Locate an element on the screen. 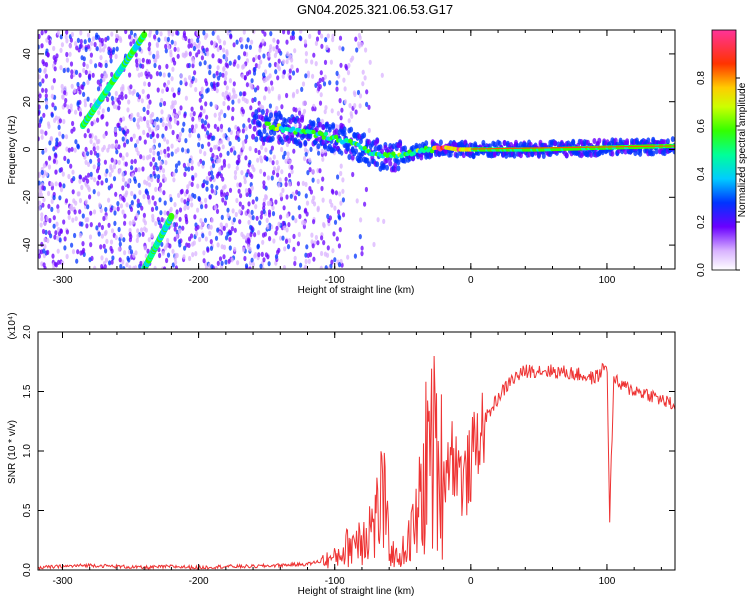 This screenshot has width=750, height=600. ridge-core is located at coordinates (326, 134).